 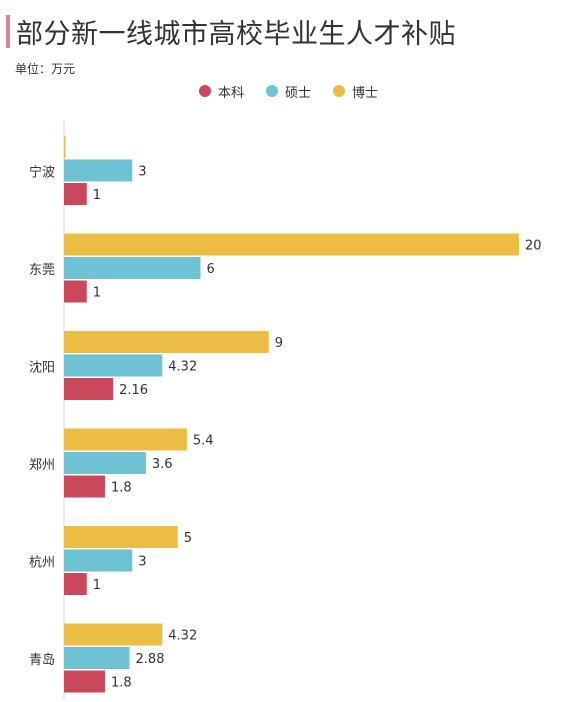 What do you see at coordinates (42, 660) in the screenshot?
I see `category-label: 青岛` at bounding box center [42, 660].